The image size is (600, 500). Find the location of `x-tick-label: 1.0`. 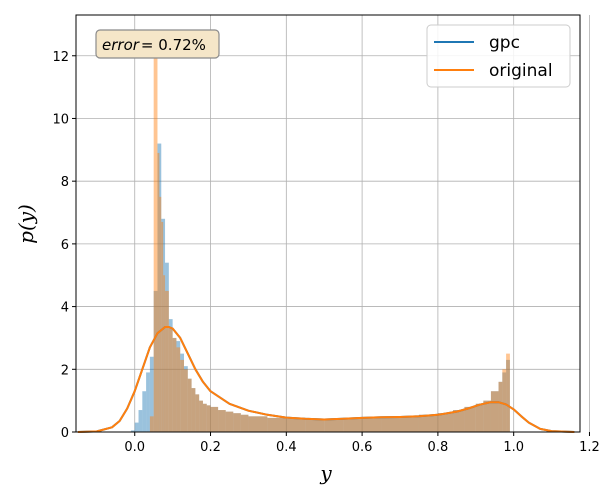

x-tick-label: 1.0 is located at coordinates (513, 447).